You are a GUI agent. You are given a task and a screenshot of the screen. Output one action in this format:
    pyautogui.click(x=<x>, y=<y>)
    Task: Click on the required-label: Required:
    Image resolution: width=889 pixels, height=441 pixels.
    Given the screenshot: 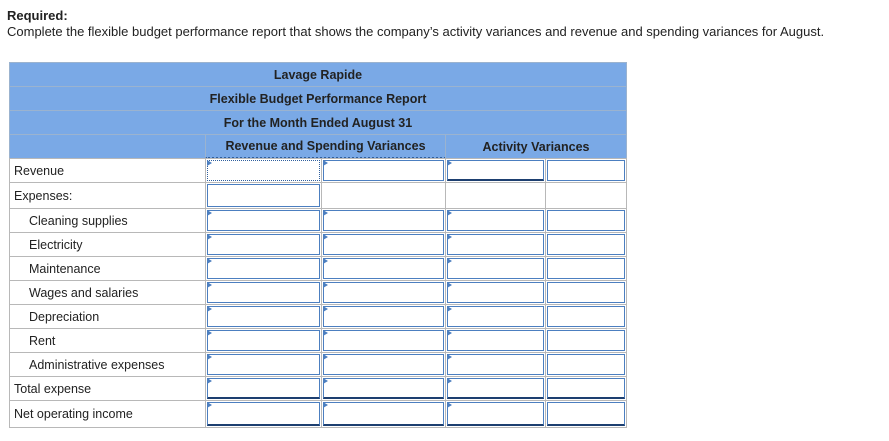 What is the action you would take?
    pyautogui.click(x=37, y=15)
    